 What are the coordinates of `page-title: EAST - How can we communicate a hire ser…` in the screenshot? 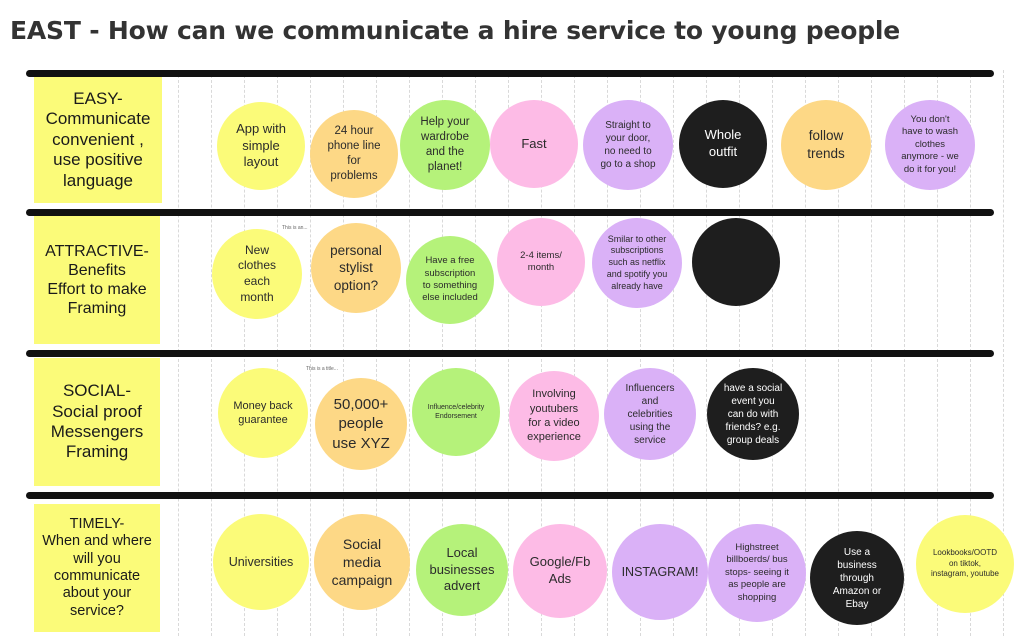 It's located at (455, 30).